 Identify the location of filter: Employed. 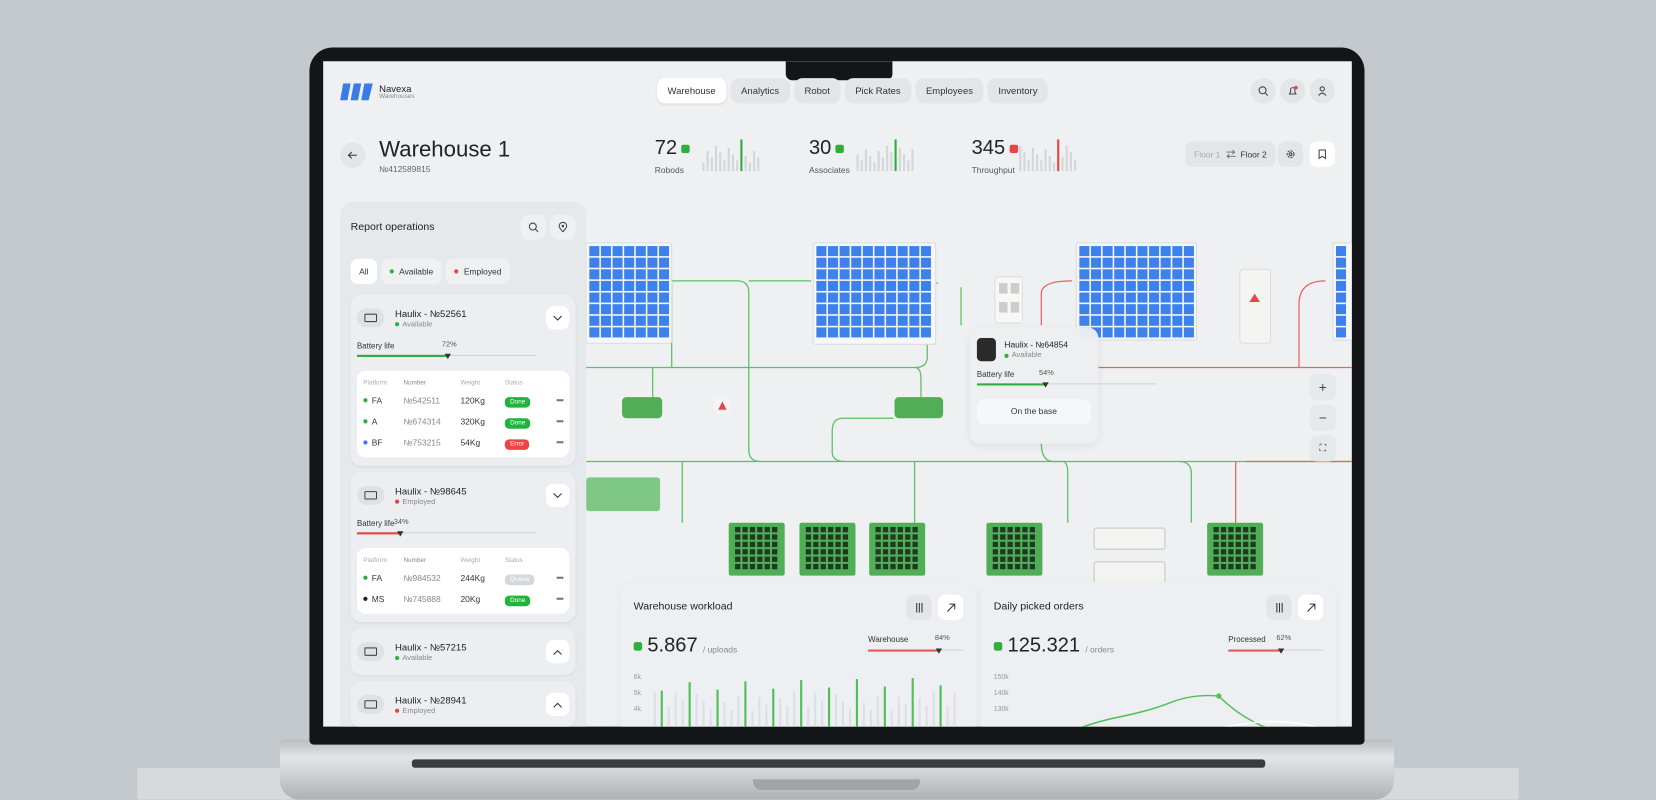
(477, 271).